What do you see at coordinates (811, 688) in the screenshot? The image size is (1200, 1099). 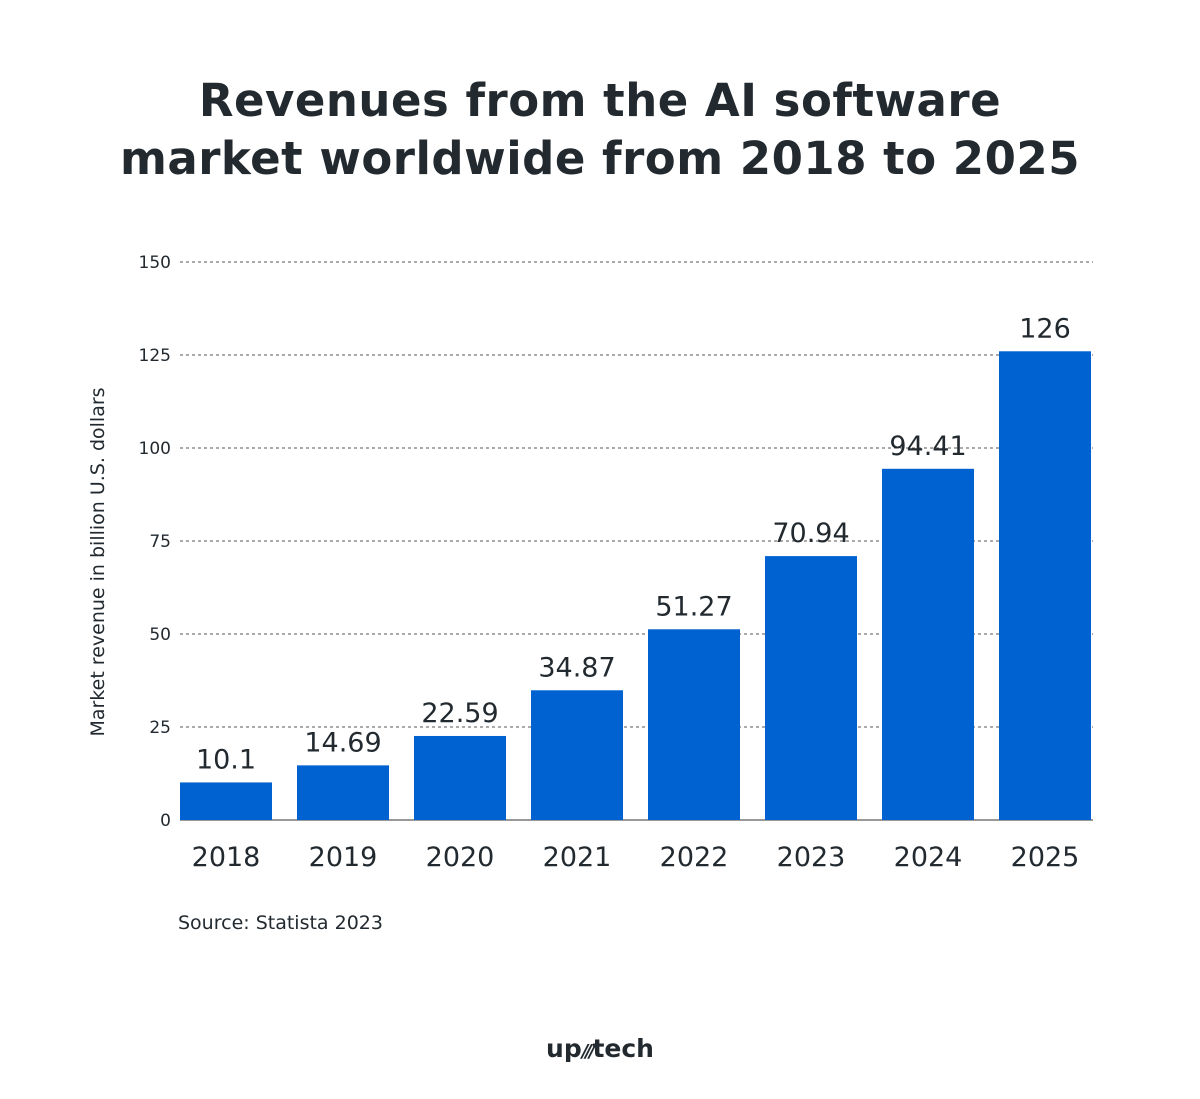 I see `bar-2023` at bounding box center [811, 688].